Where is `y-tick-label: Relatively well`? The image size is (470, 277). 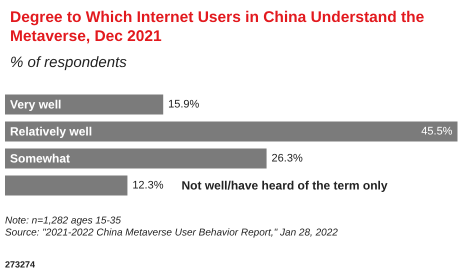
y-tick-label: Relatively well is located at coordinates (51, 131).